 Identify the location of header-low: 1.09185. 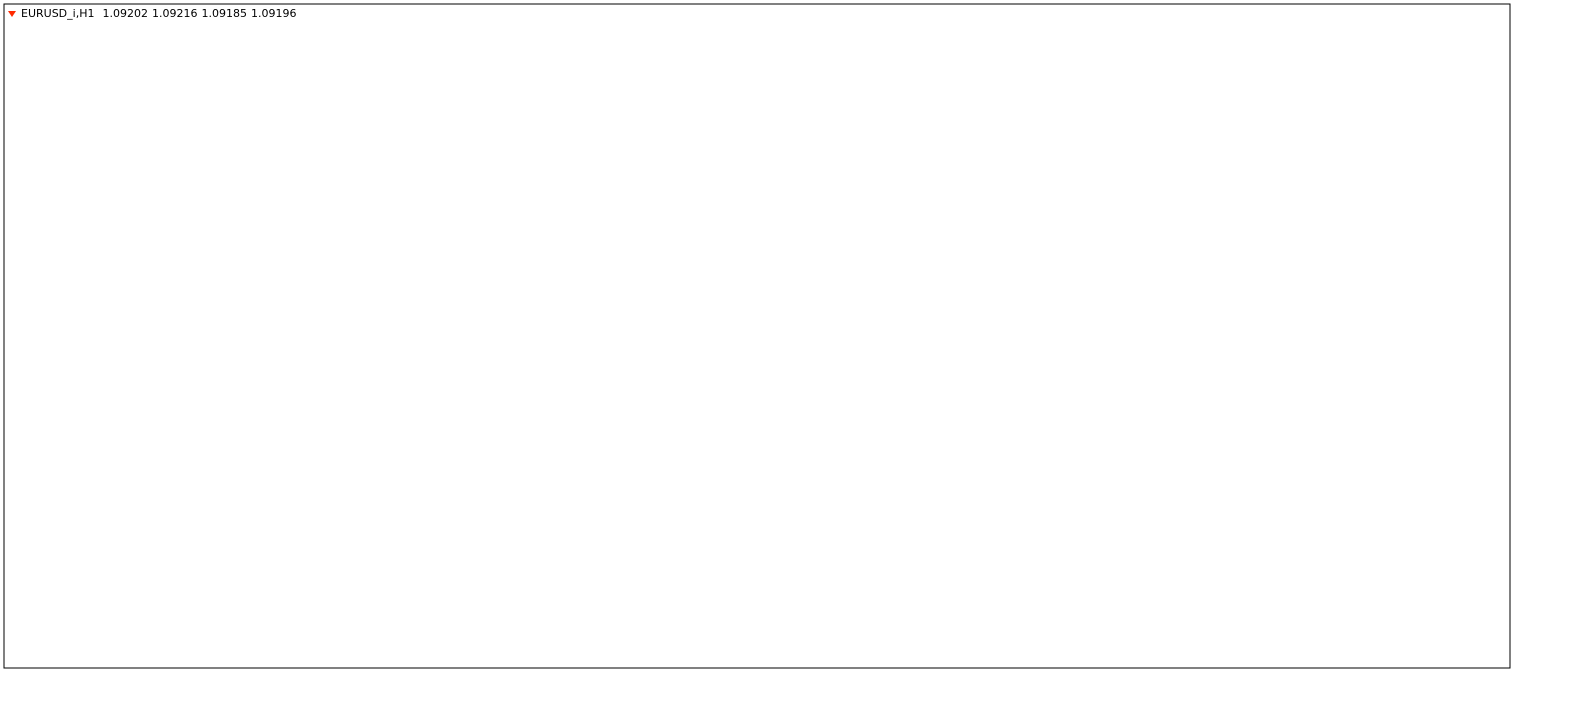
(224, 13).